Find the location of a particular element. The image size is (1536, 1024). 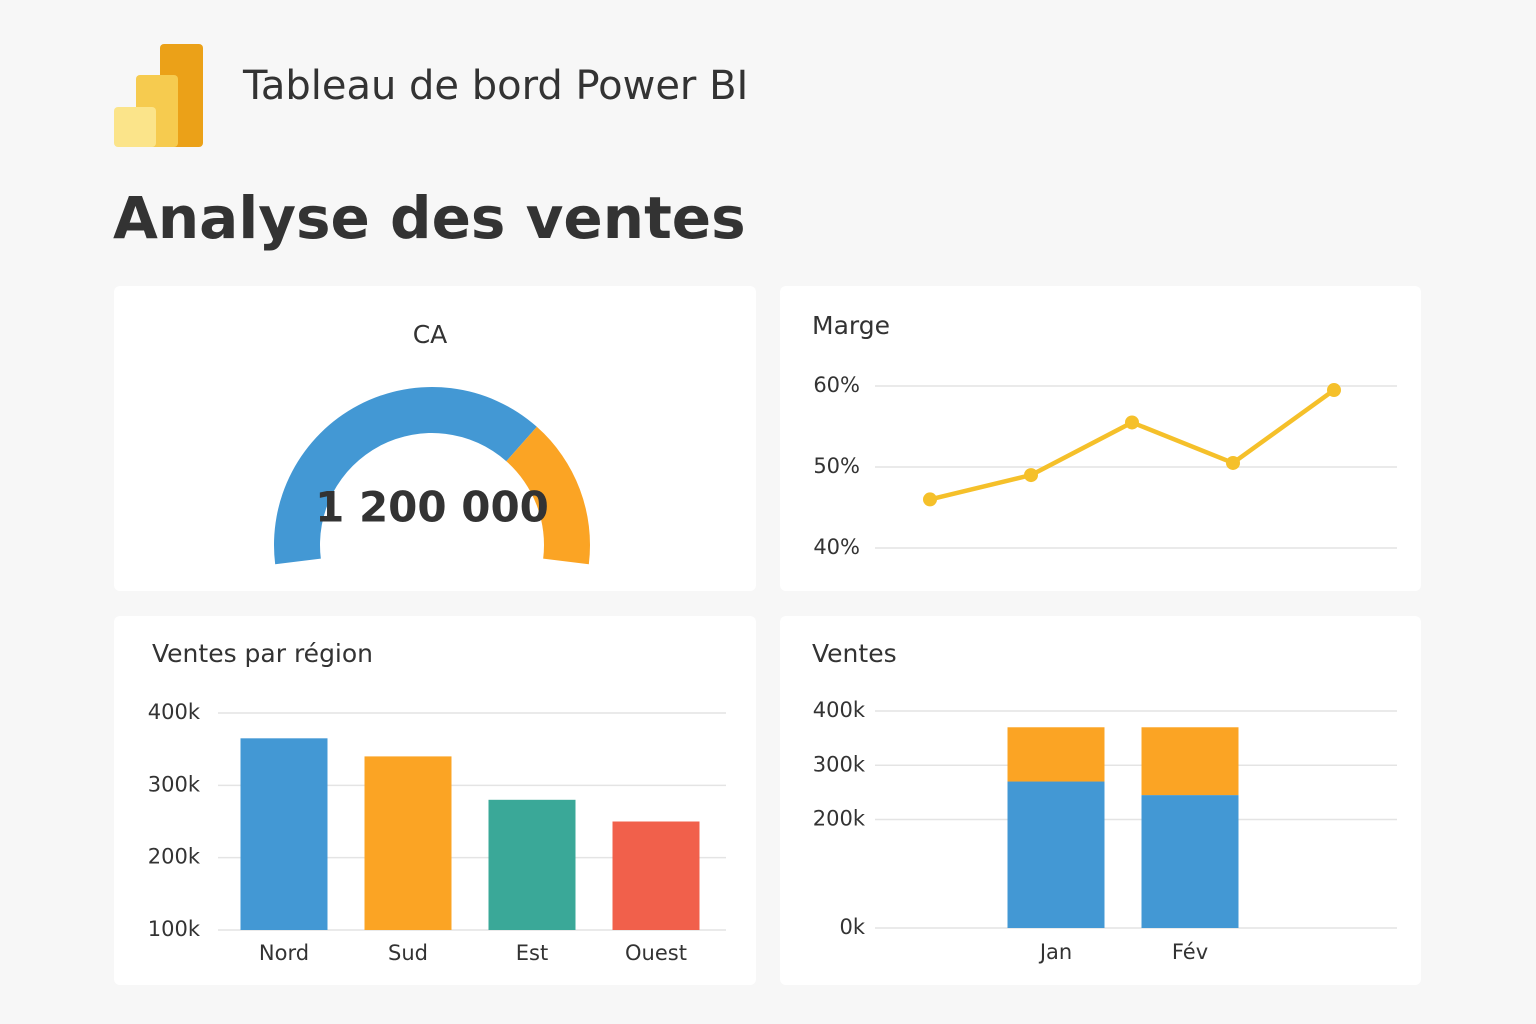

y-tick-label: 50% is located at coordinates (836, 466).